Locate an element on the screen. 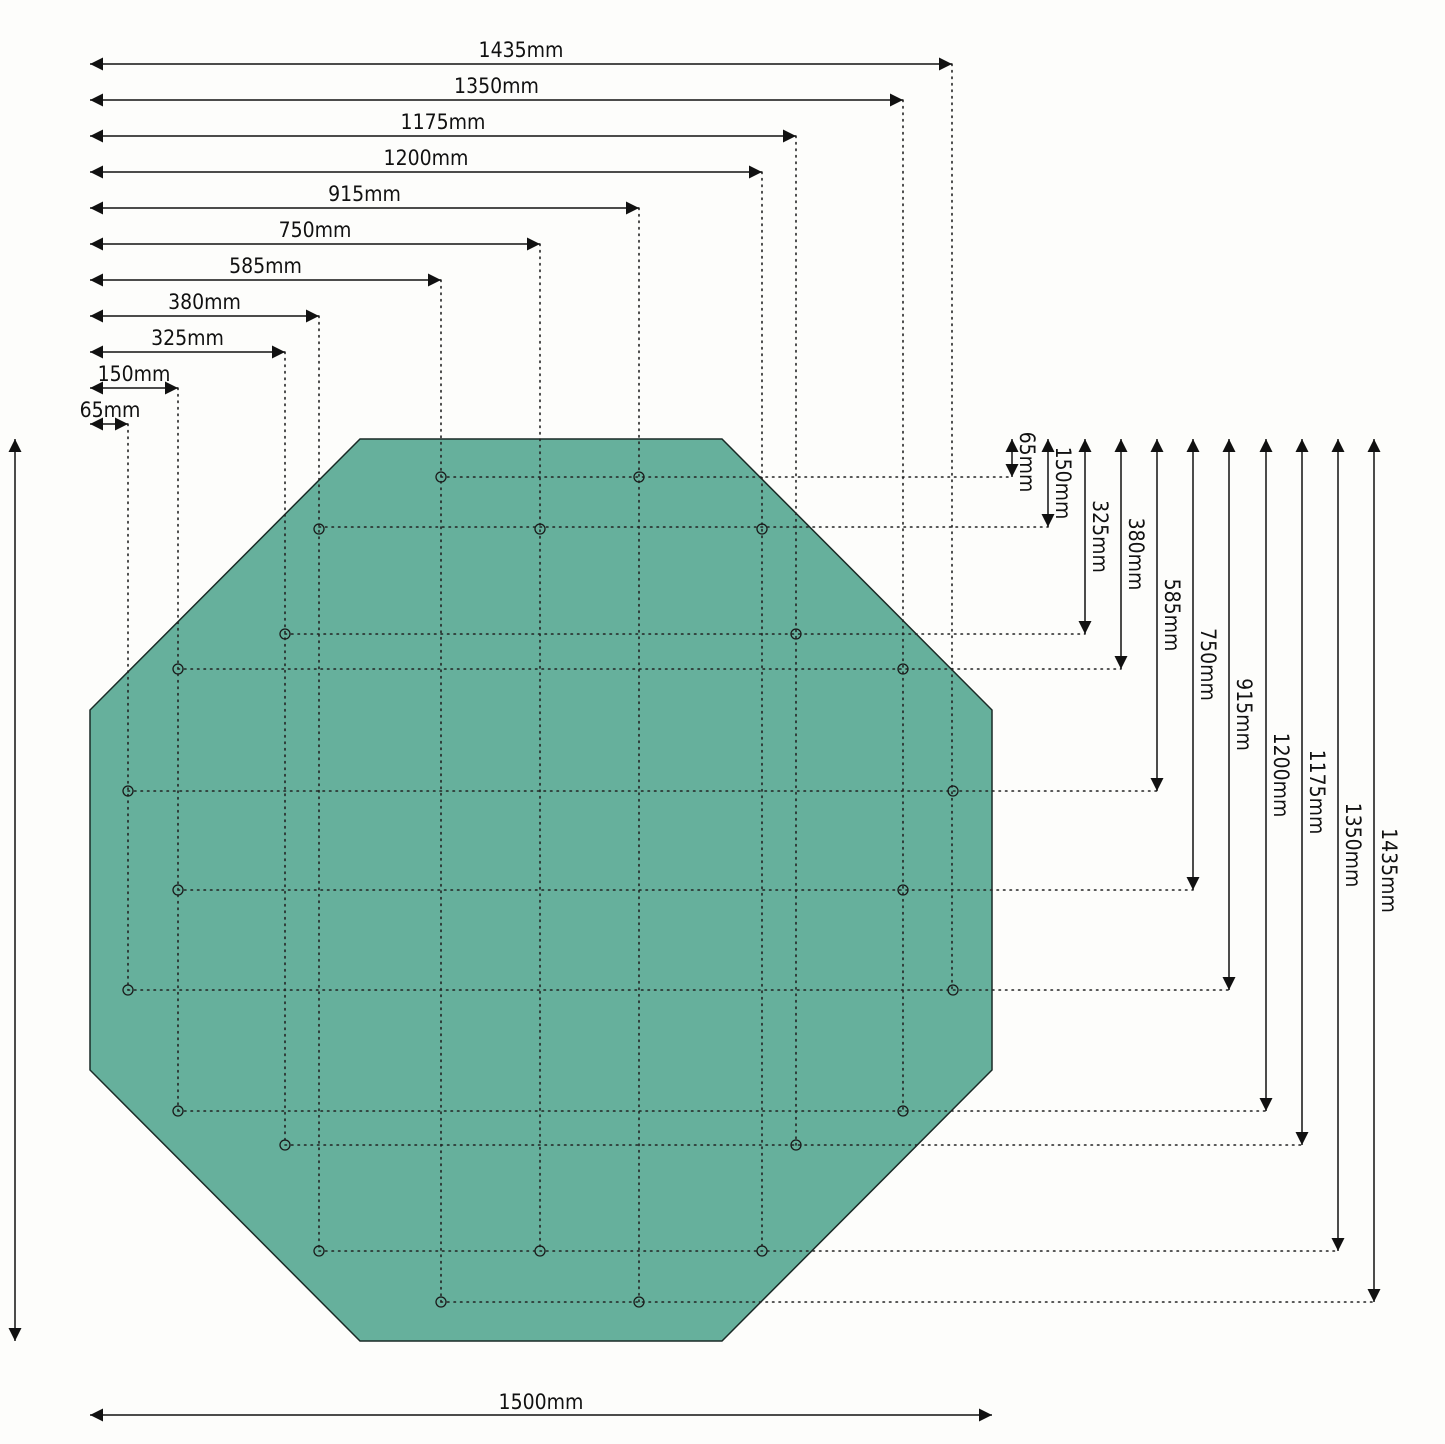 The width and height of the screenshot is (1445, 1444). horizontal-dimension-label: 750mm is located at coordinates (315, 230).